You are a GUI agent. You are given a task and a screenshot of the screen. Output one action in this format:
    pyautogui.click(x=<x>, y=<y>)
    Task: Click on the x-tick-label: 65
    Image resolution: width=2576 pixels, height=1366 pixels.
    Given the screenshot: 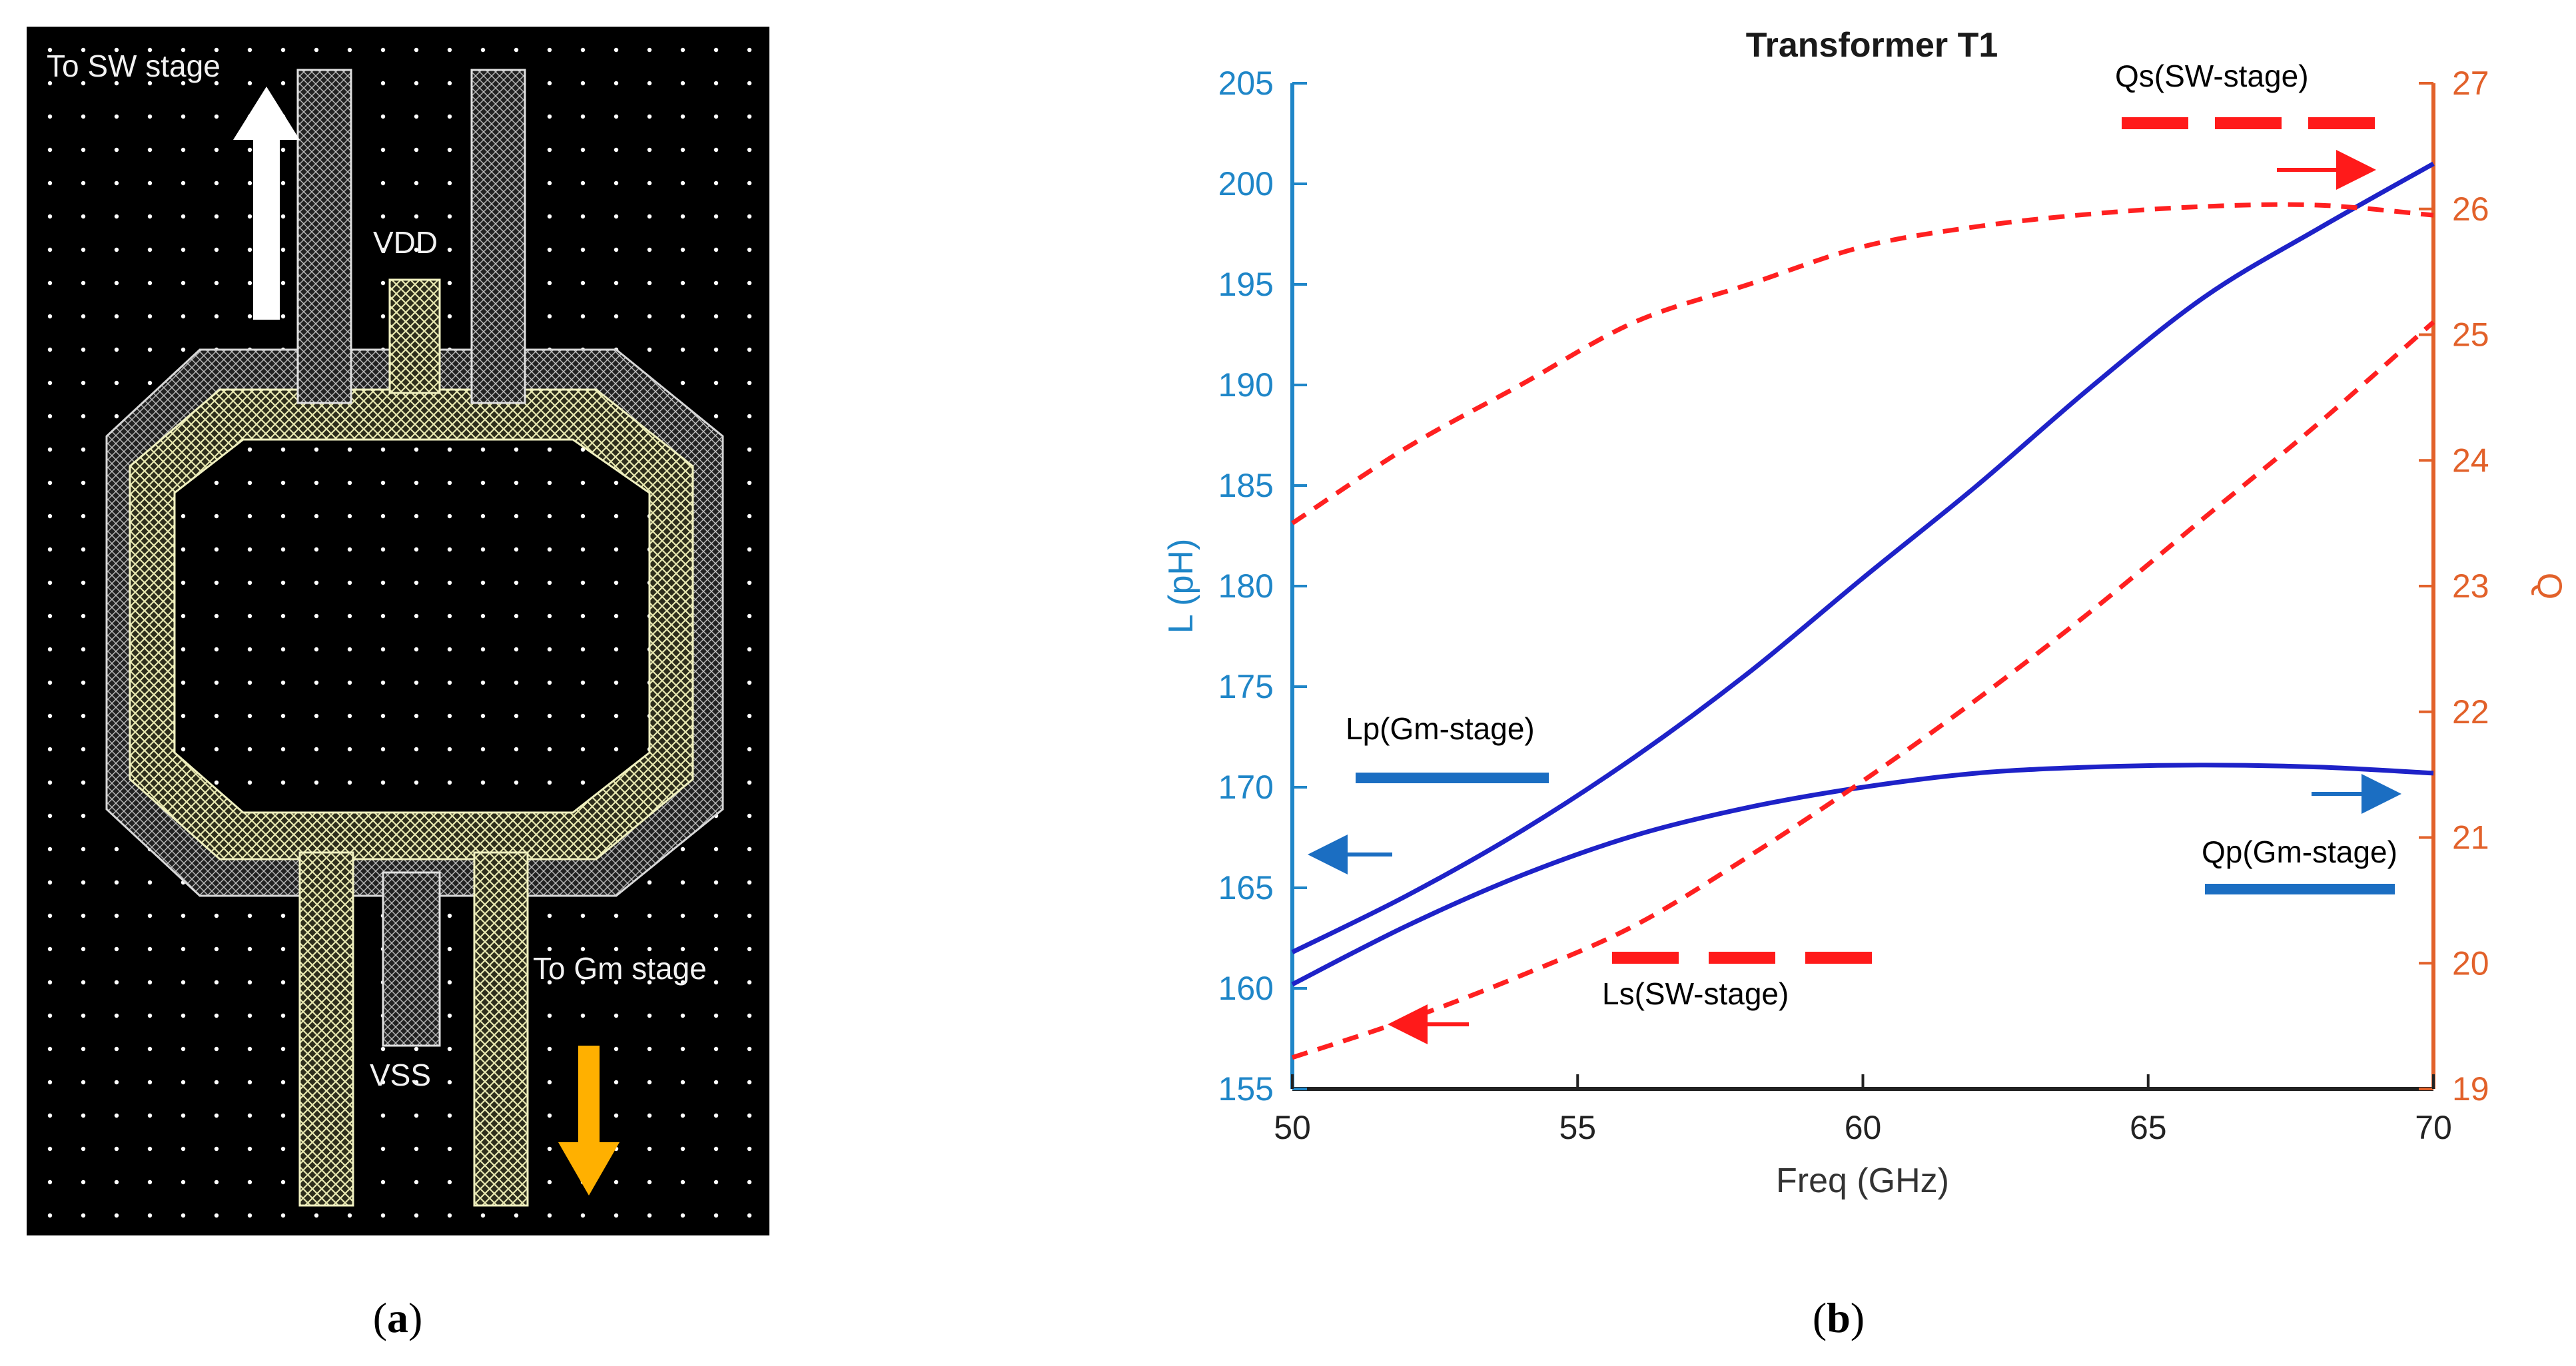 What is the action you would take?
    pyautogui.click(x=2149, y=1127)
    